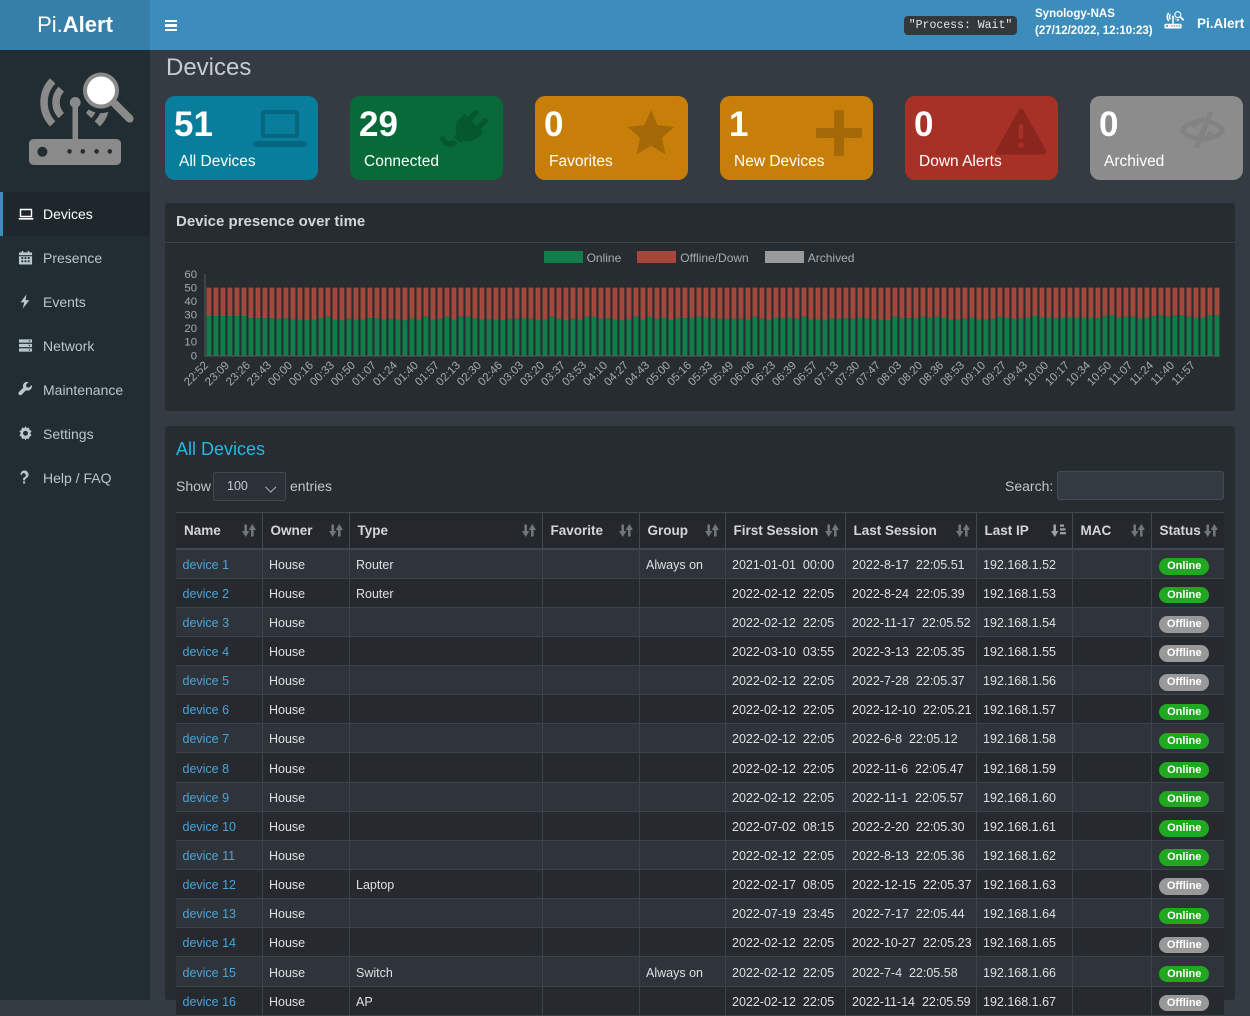 The image size is (1250, 1016). I want to click on svg-text: 60, so click(190, 275).